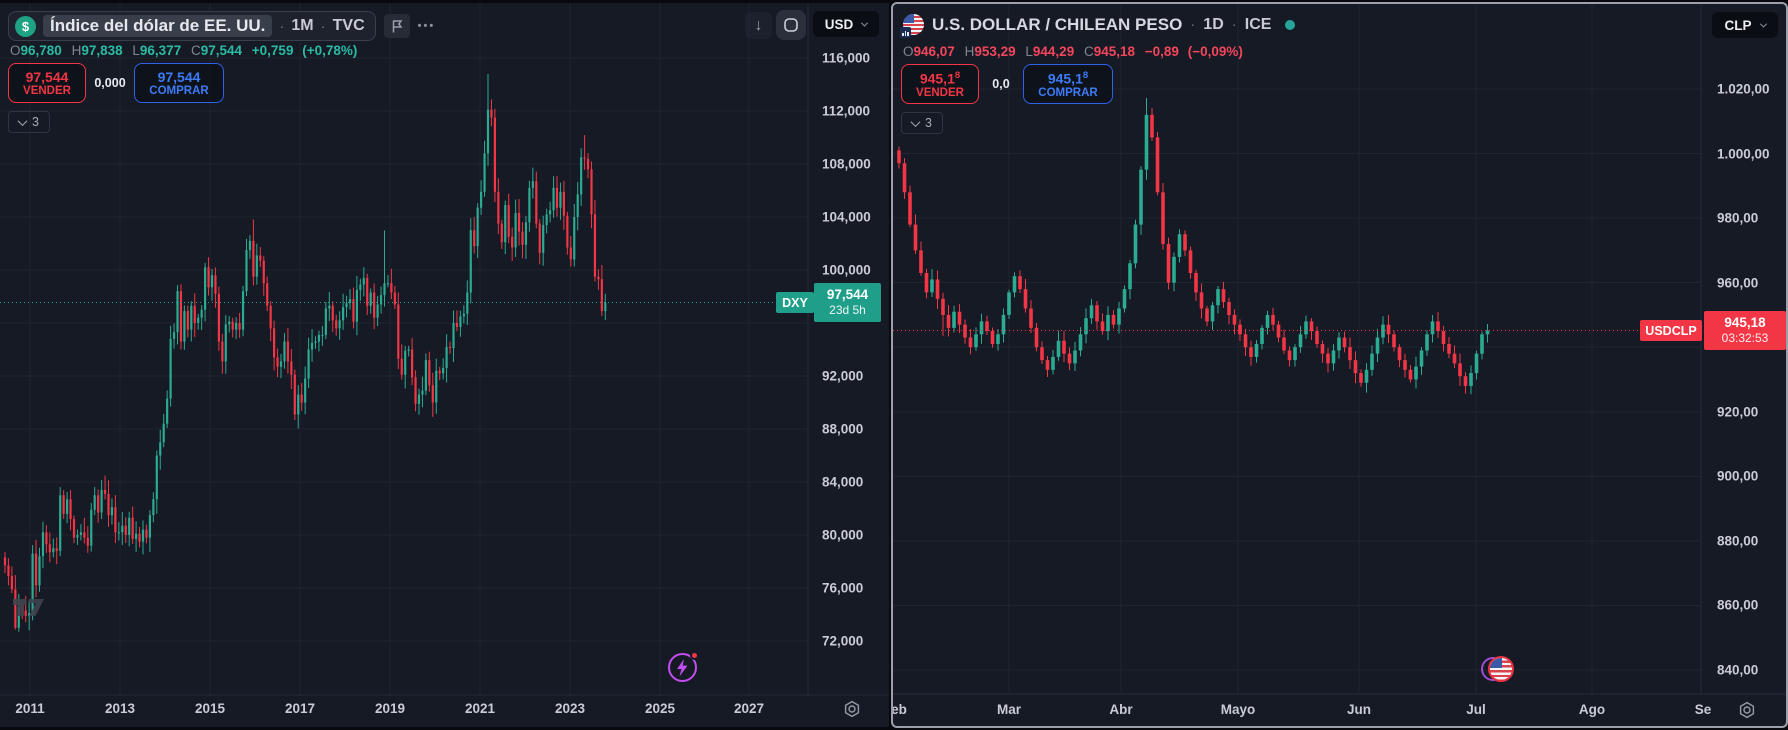  What do you see at coordinates (846, 164) in the screenshot?
I see `price-axis-label: 108,000` at bounding box center [846, 164].